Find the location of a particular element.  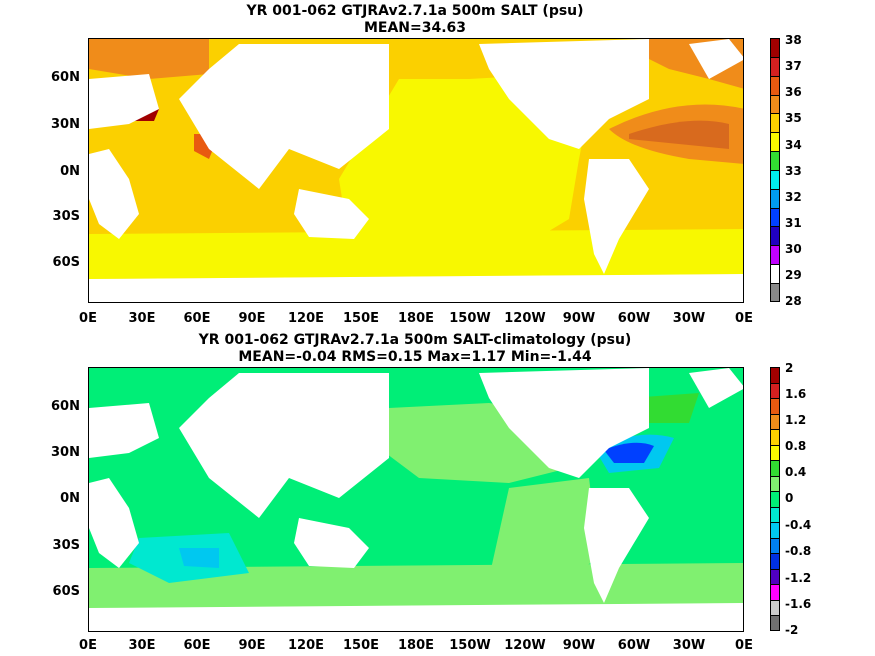

cb1-label: 31 is located at coordinates (793, 223).